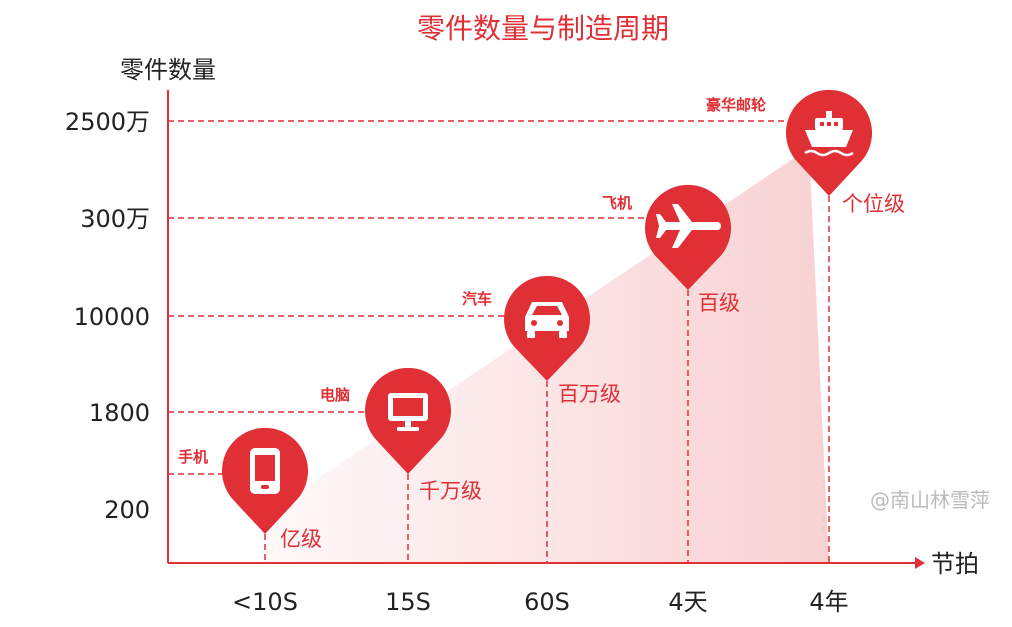 Image resolution: width=1012 pixels, height=627 pixels. What do you see at coordinates (589, 394) in the screenshot?
I see `level-label: 百万级` at bounding box center [589, 394].